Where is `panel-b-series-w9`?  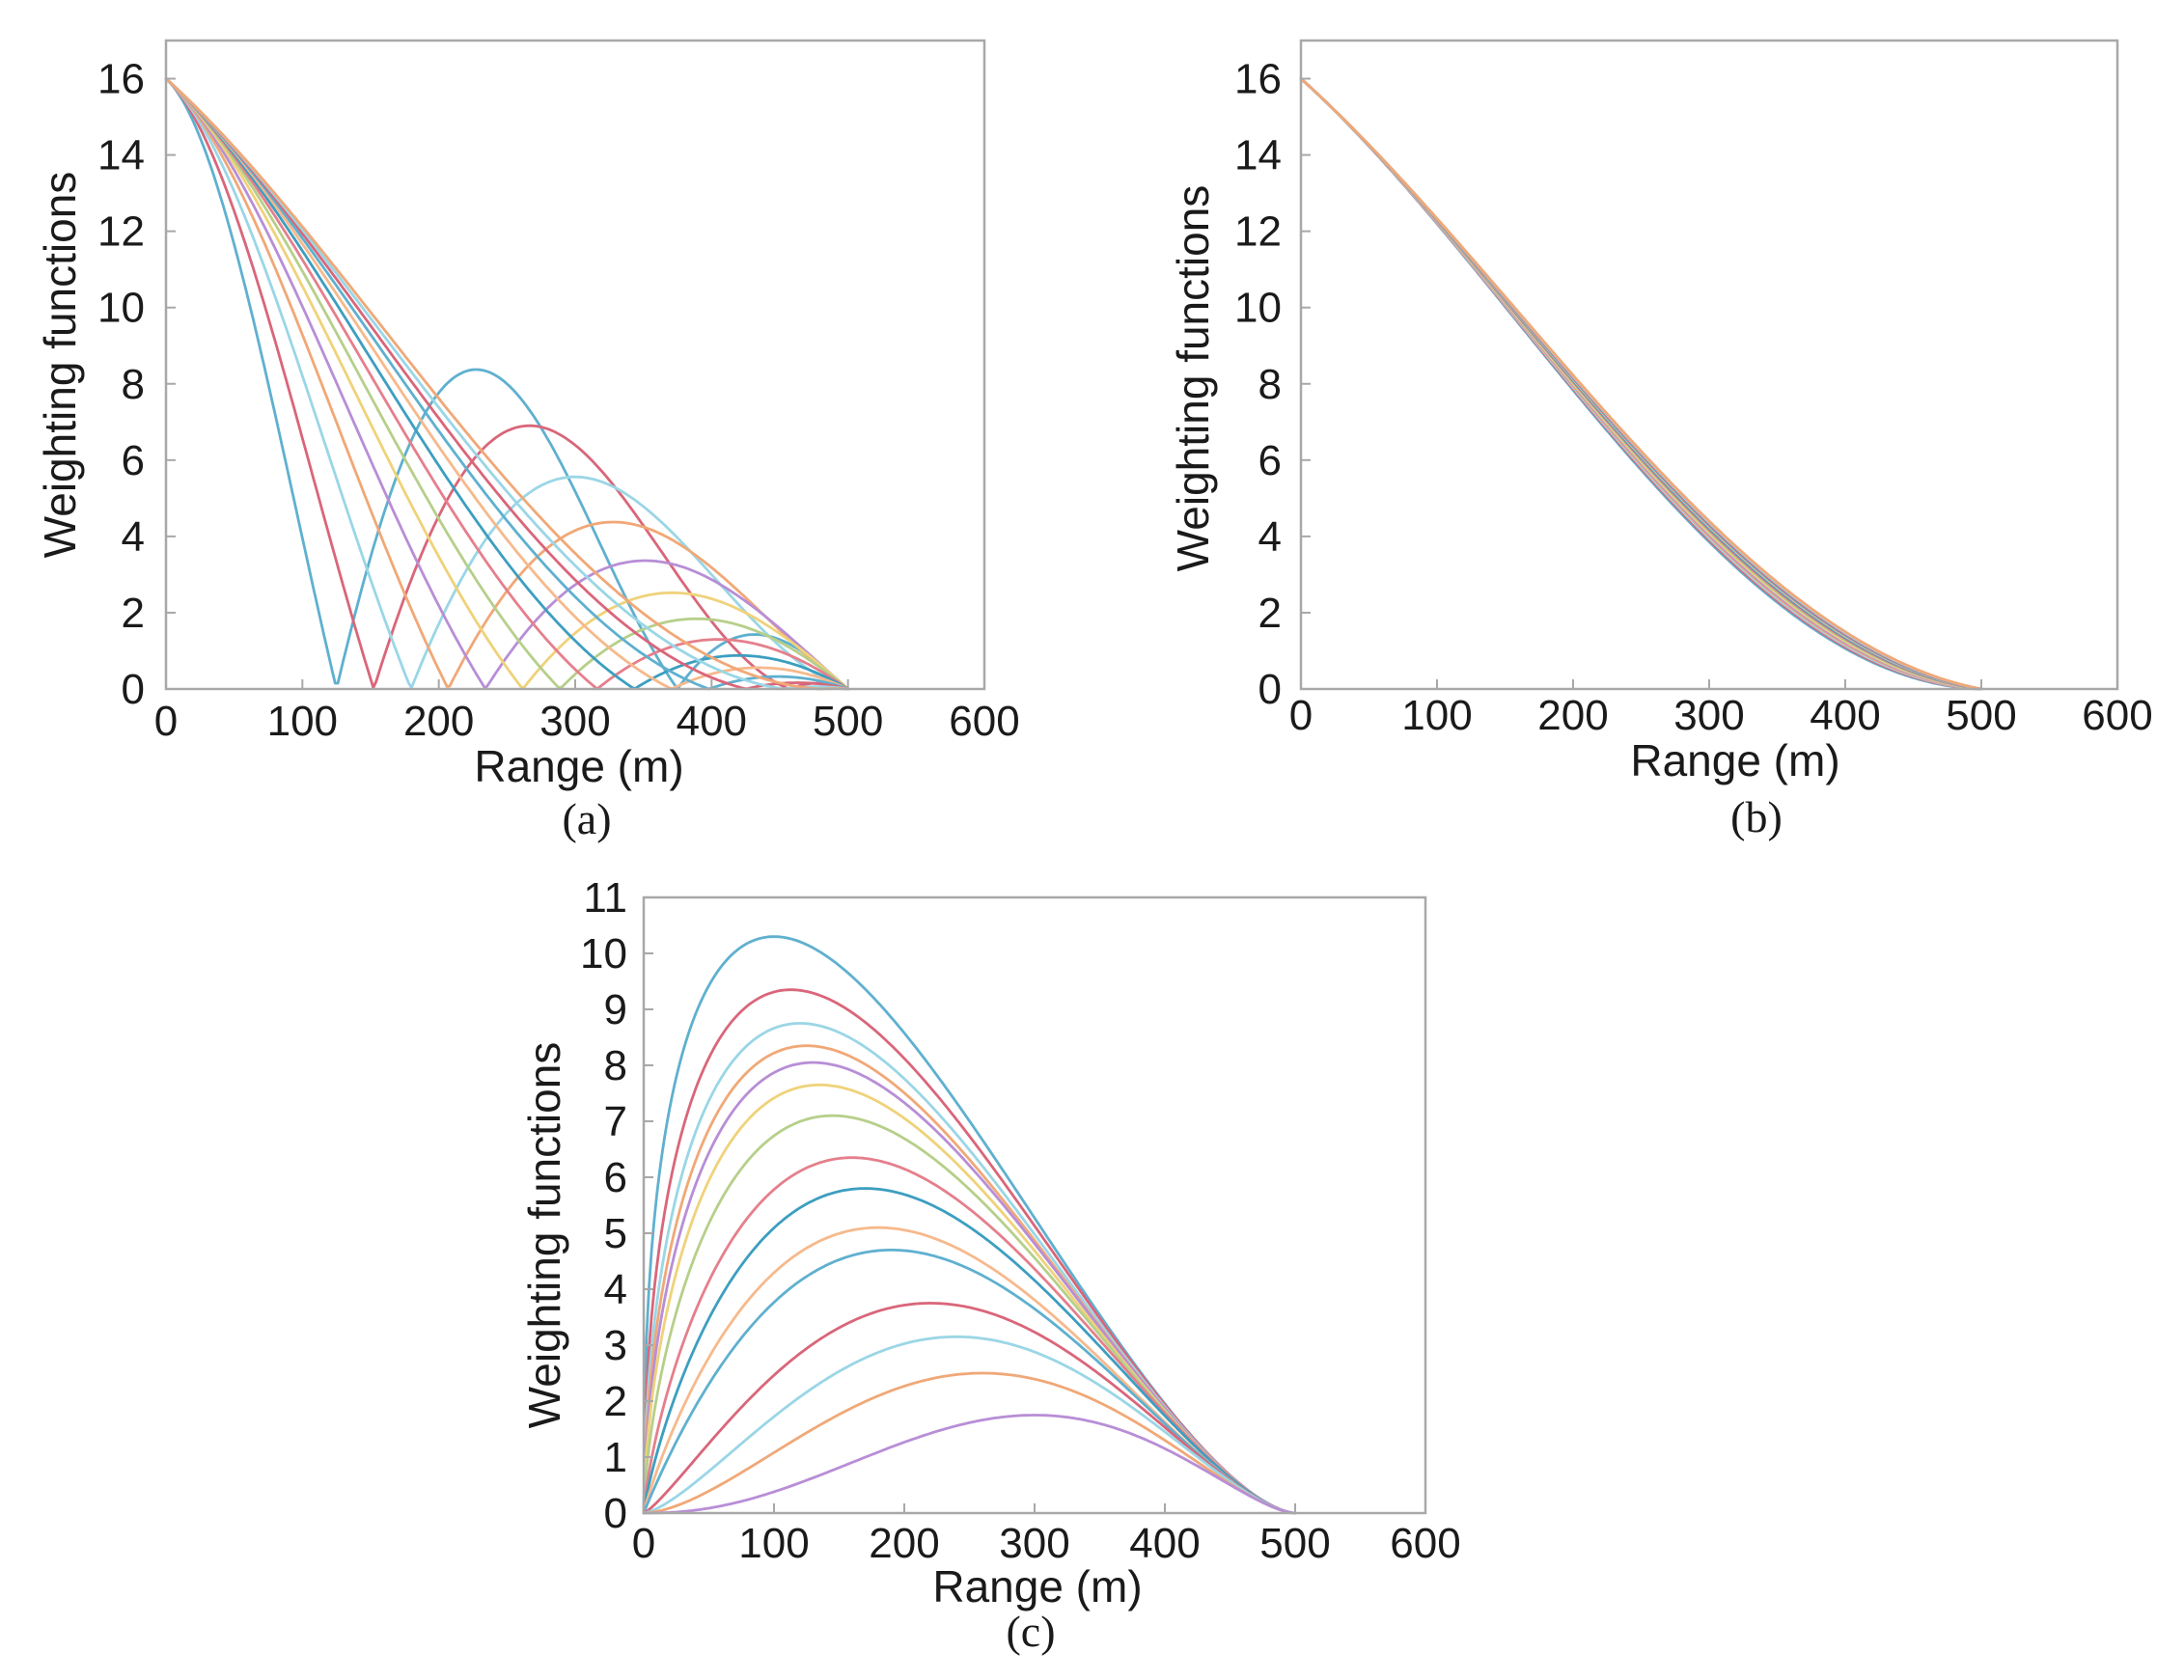 panel-b-series-w9 is located at coordinates (1641, 384).